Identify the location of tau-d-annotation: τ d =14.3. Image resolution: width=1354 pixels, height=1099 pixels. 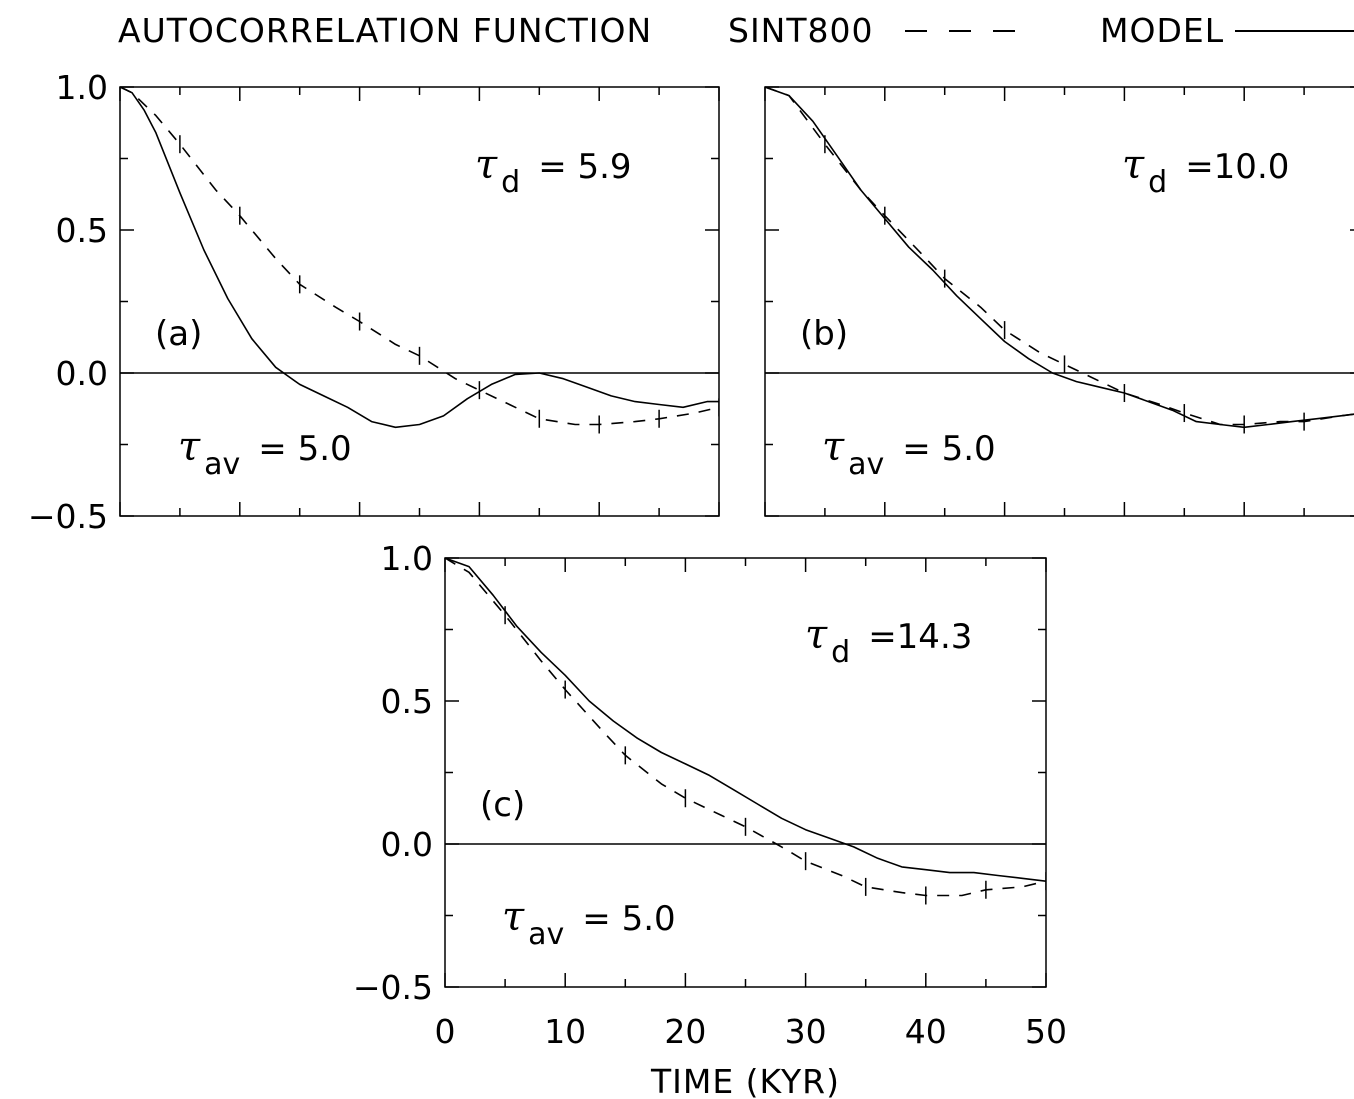
(888, 641).